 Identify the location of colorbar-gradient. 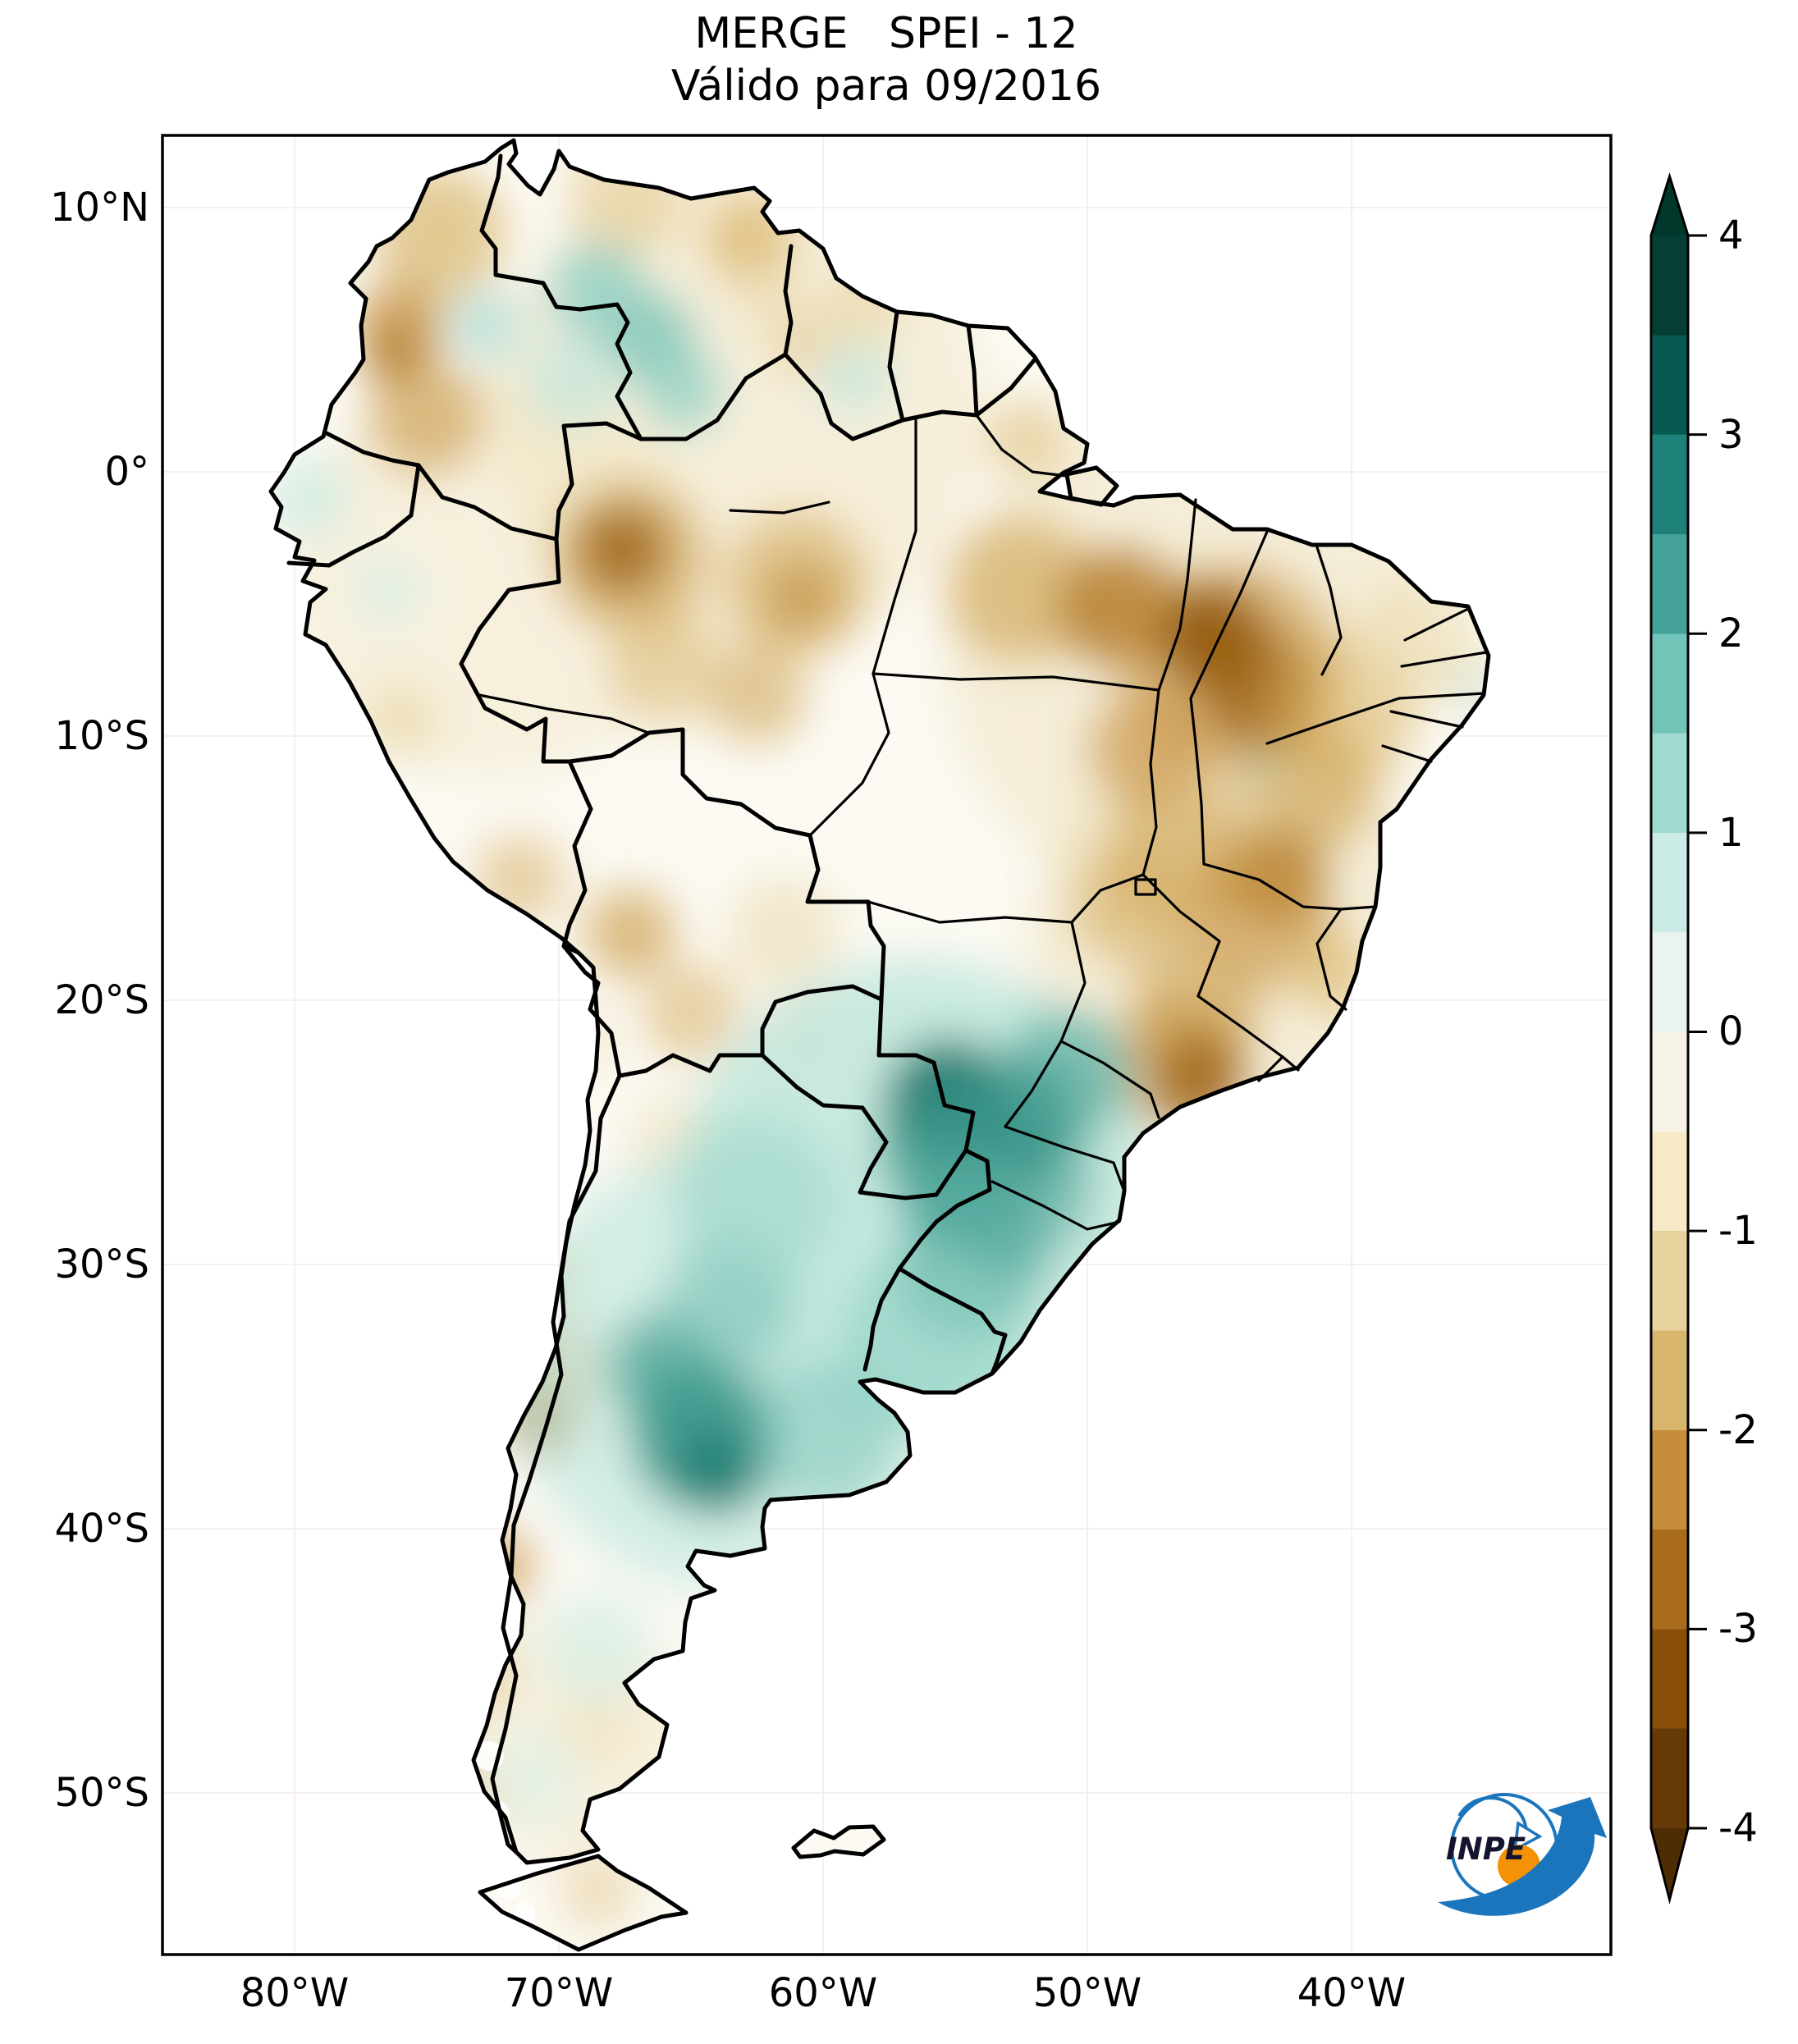
(1669, 1031).